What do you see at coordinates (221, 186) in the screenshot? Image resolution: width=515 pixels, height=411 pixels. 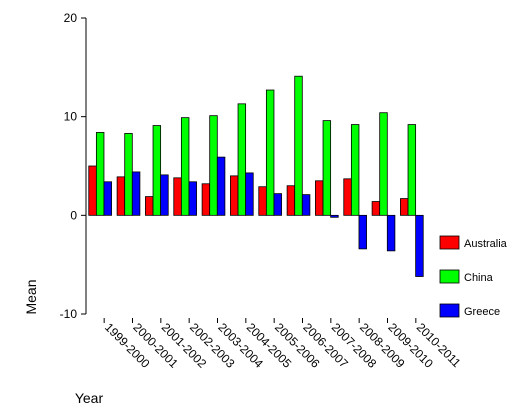 I see `bar-greece-2003-2004` at bounding box center [221, 186].